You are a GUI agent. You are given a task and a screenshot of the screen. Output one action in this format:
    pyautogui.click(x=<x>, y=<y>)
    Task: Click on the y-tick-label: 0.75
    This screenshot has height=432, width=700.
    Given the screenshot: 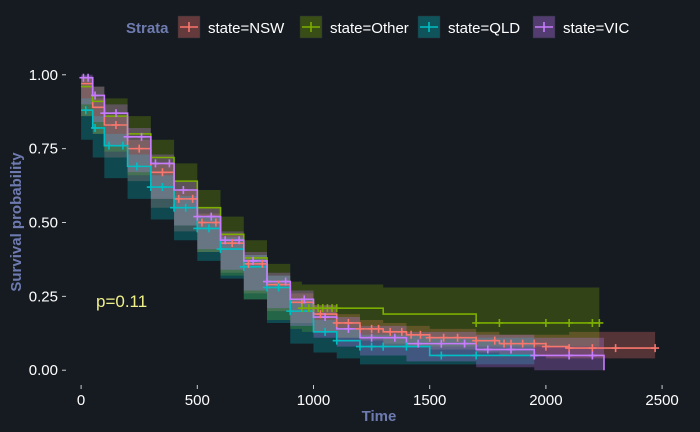 What is the action you would take?
    pyautogui.click(x=43, y=149)
    